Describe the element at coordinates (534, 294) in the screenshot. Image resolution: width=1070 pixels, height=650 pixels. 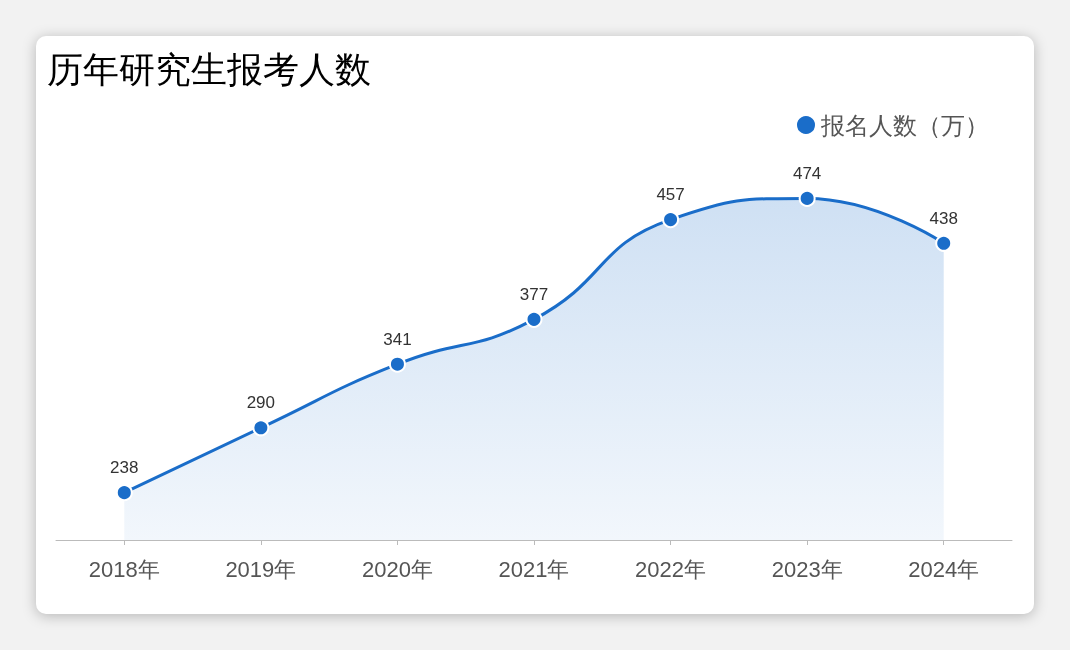
I see `data-label: 377` at that location.